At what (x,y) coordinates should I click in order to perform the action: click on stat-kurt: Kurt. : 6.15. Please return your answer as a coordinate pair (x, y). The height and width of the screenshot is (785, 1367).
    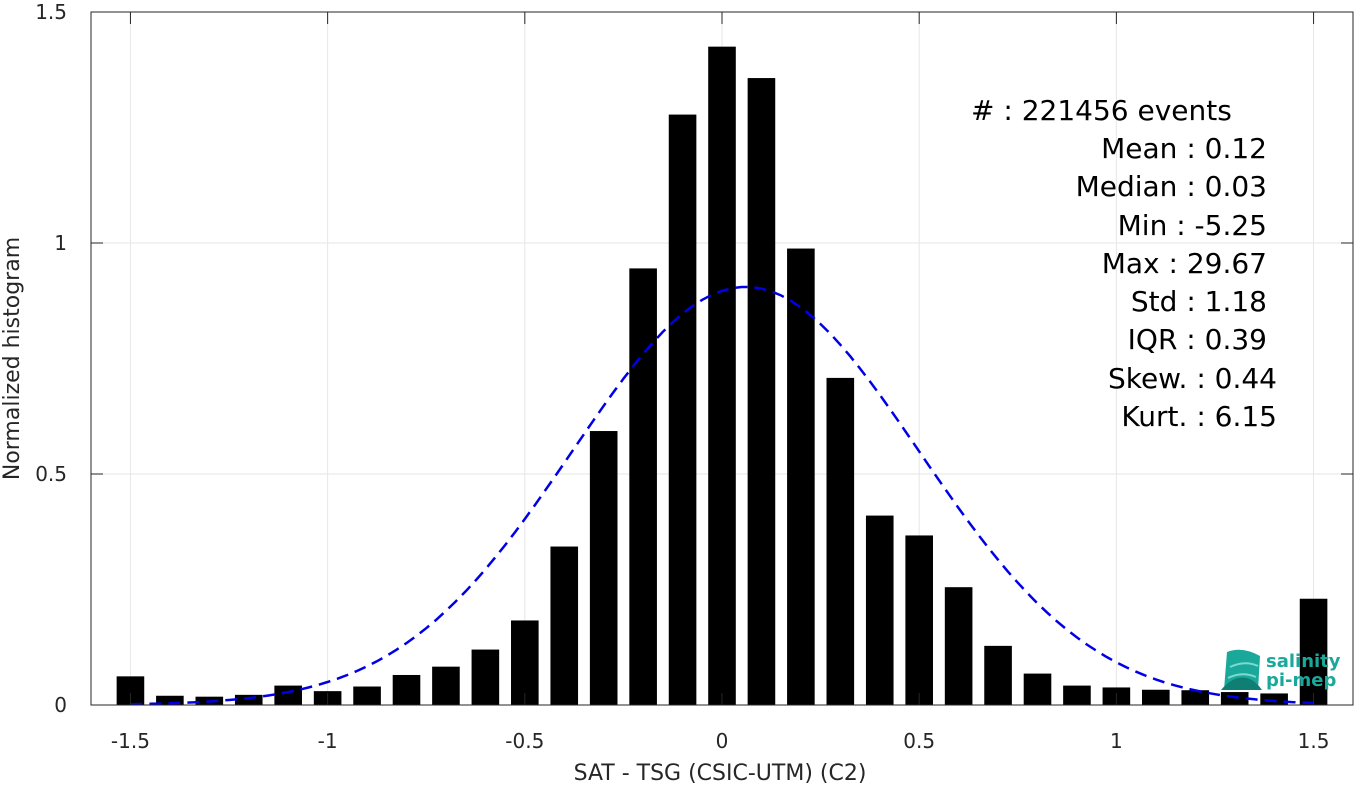
    Looking at the image, I should click on (1199, 416).